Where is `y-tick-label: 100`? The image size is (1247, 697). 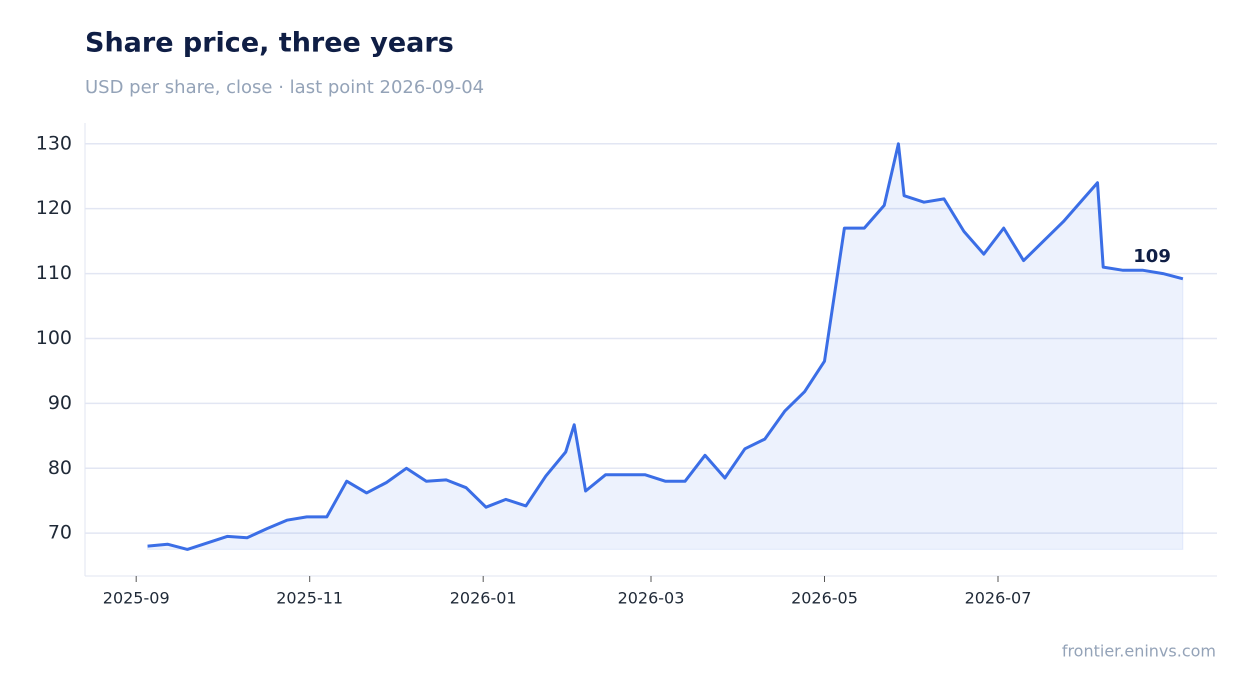
y-tick-label: 100 is located at coordinates (54, 338).